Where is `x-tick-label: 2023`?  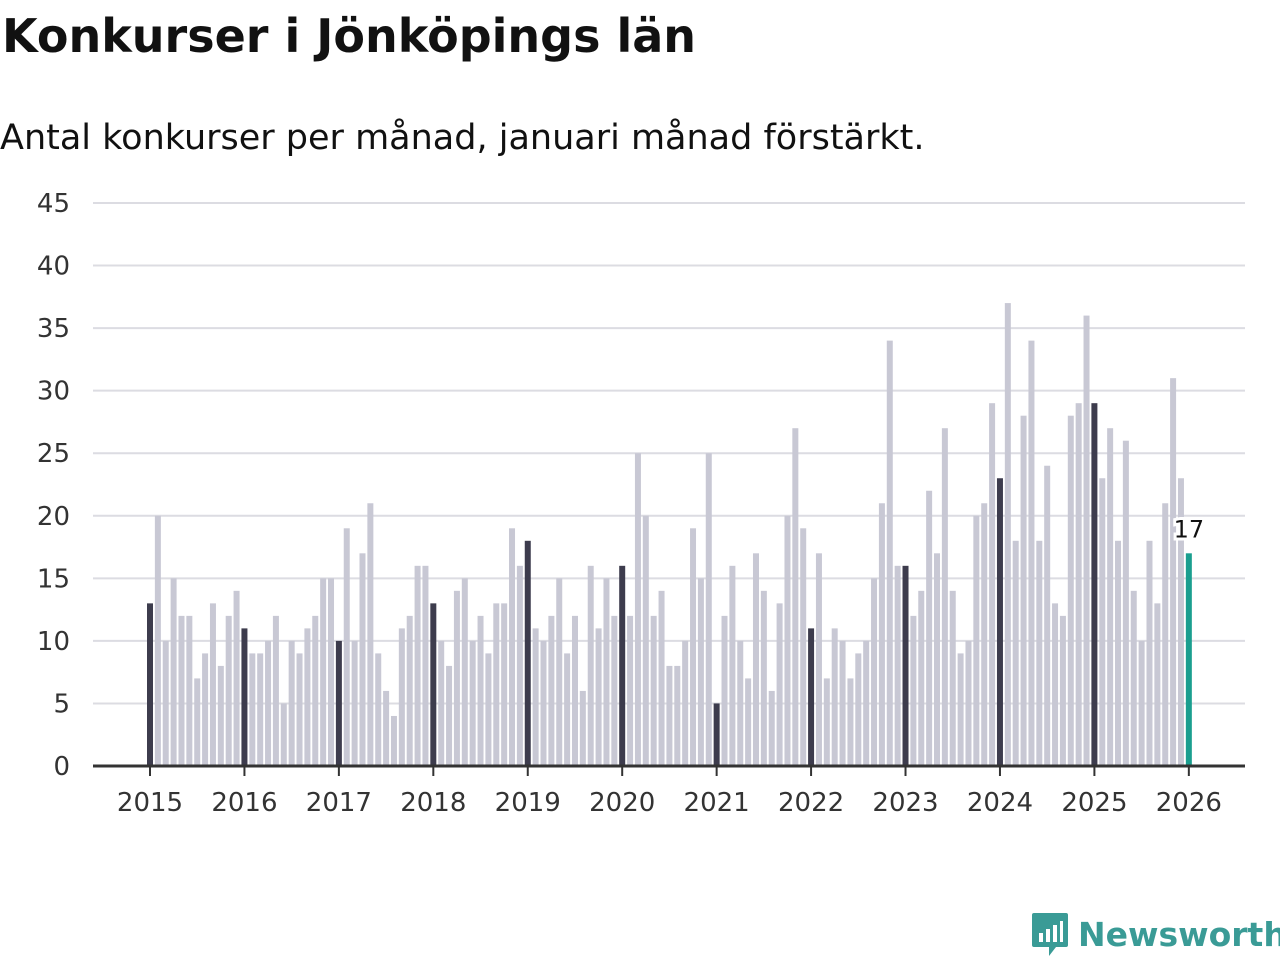 x-tick-label: 2023 is located at coordinates (905, 803).